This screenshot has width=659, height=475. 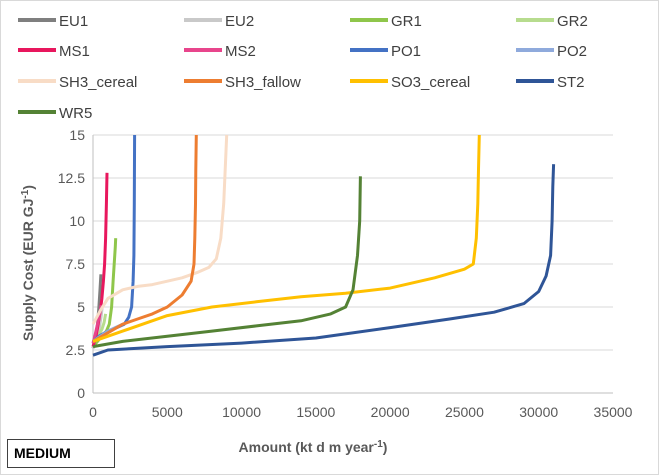 What do you see at coordinates (464, 412) in the screenshot?
I see `x-tick-label: 25000` at bounding box center [464, 412].